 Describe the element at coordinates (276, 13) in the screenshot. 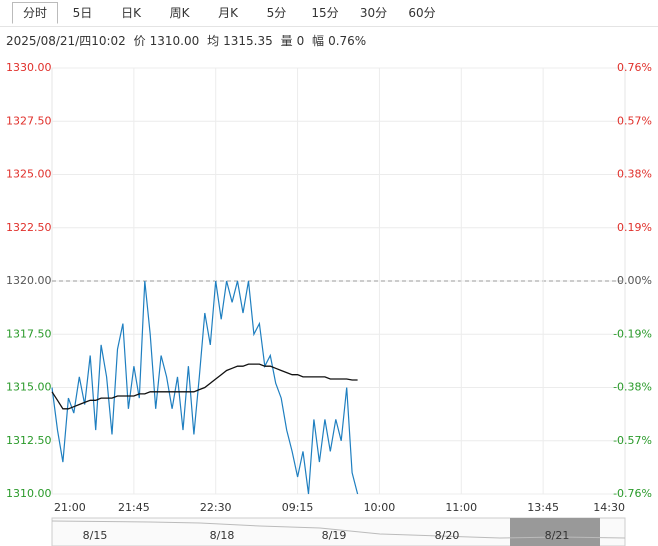

I see `tab: 5分` at that location.